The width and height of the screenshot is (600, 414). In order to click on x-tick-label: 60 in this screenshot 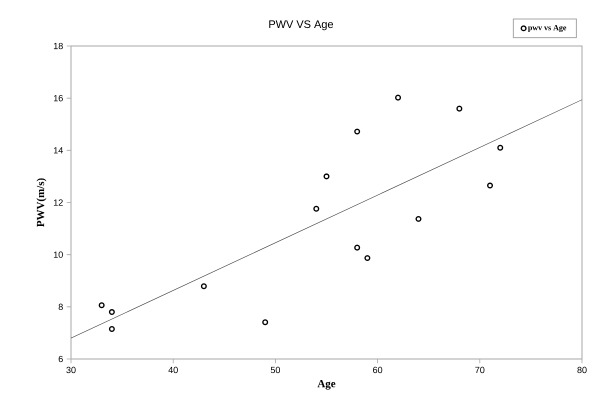, I will do `click(377, 370)`.